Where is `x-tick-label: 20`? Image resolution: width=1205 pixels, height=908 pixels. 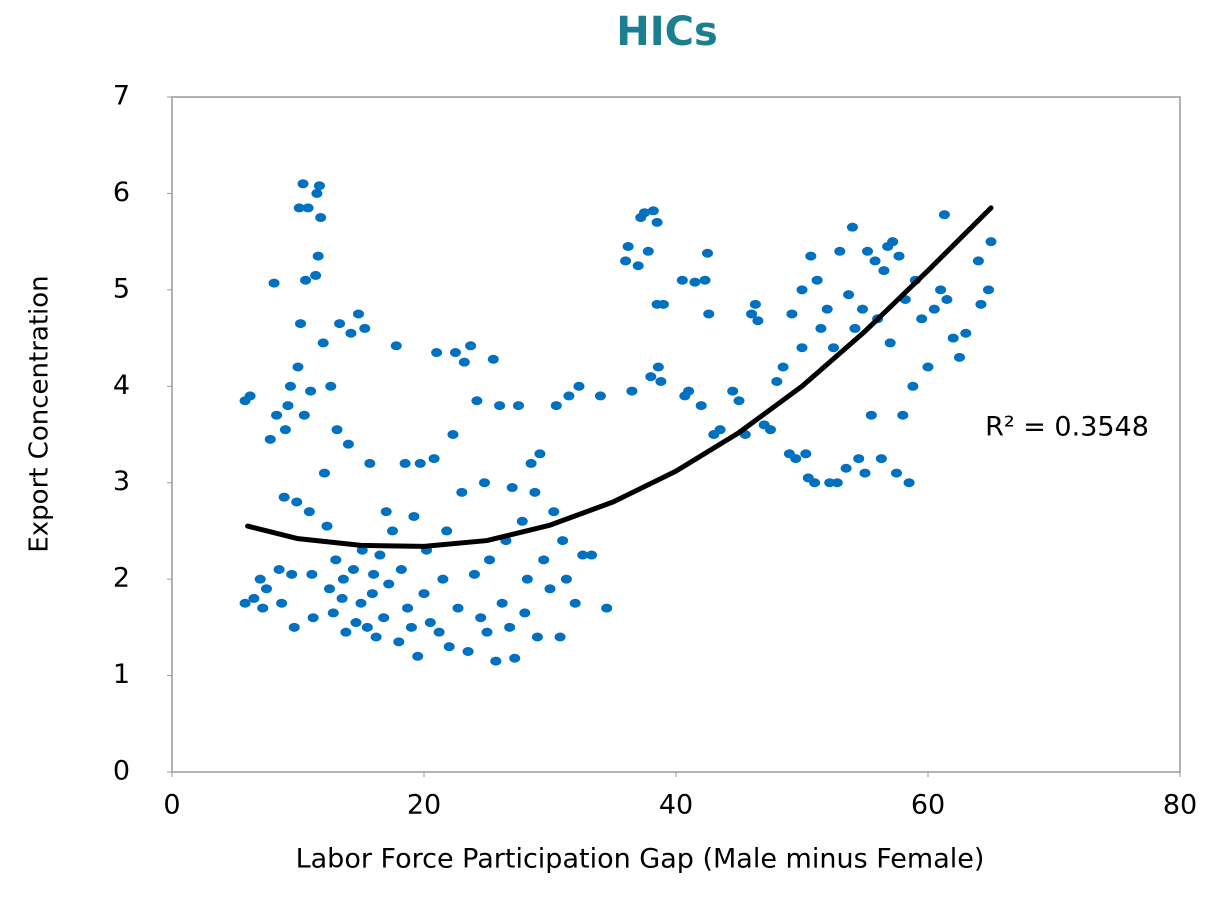
x-tick-label: 20 is located at coordinates (424, 805).